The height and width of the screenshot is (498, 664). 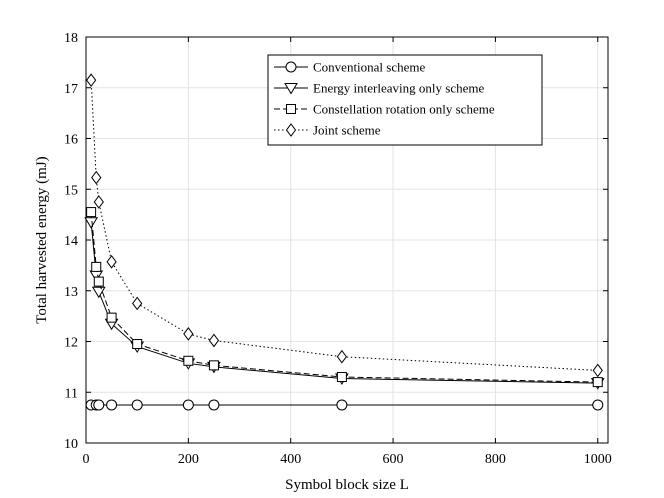 What do you see at coordinates (71, 444) in the screenshot?
I see `y-tick-label: 10` at bounding box center [71, 444].